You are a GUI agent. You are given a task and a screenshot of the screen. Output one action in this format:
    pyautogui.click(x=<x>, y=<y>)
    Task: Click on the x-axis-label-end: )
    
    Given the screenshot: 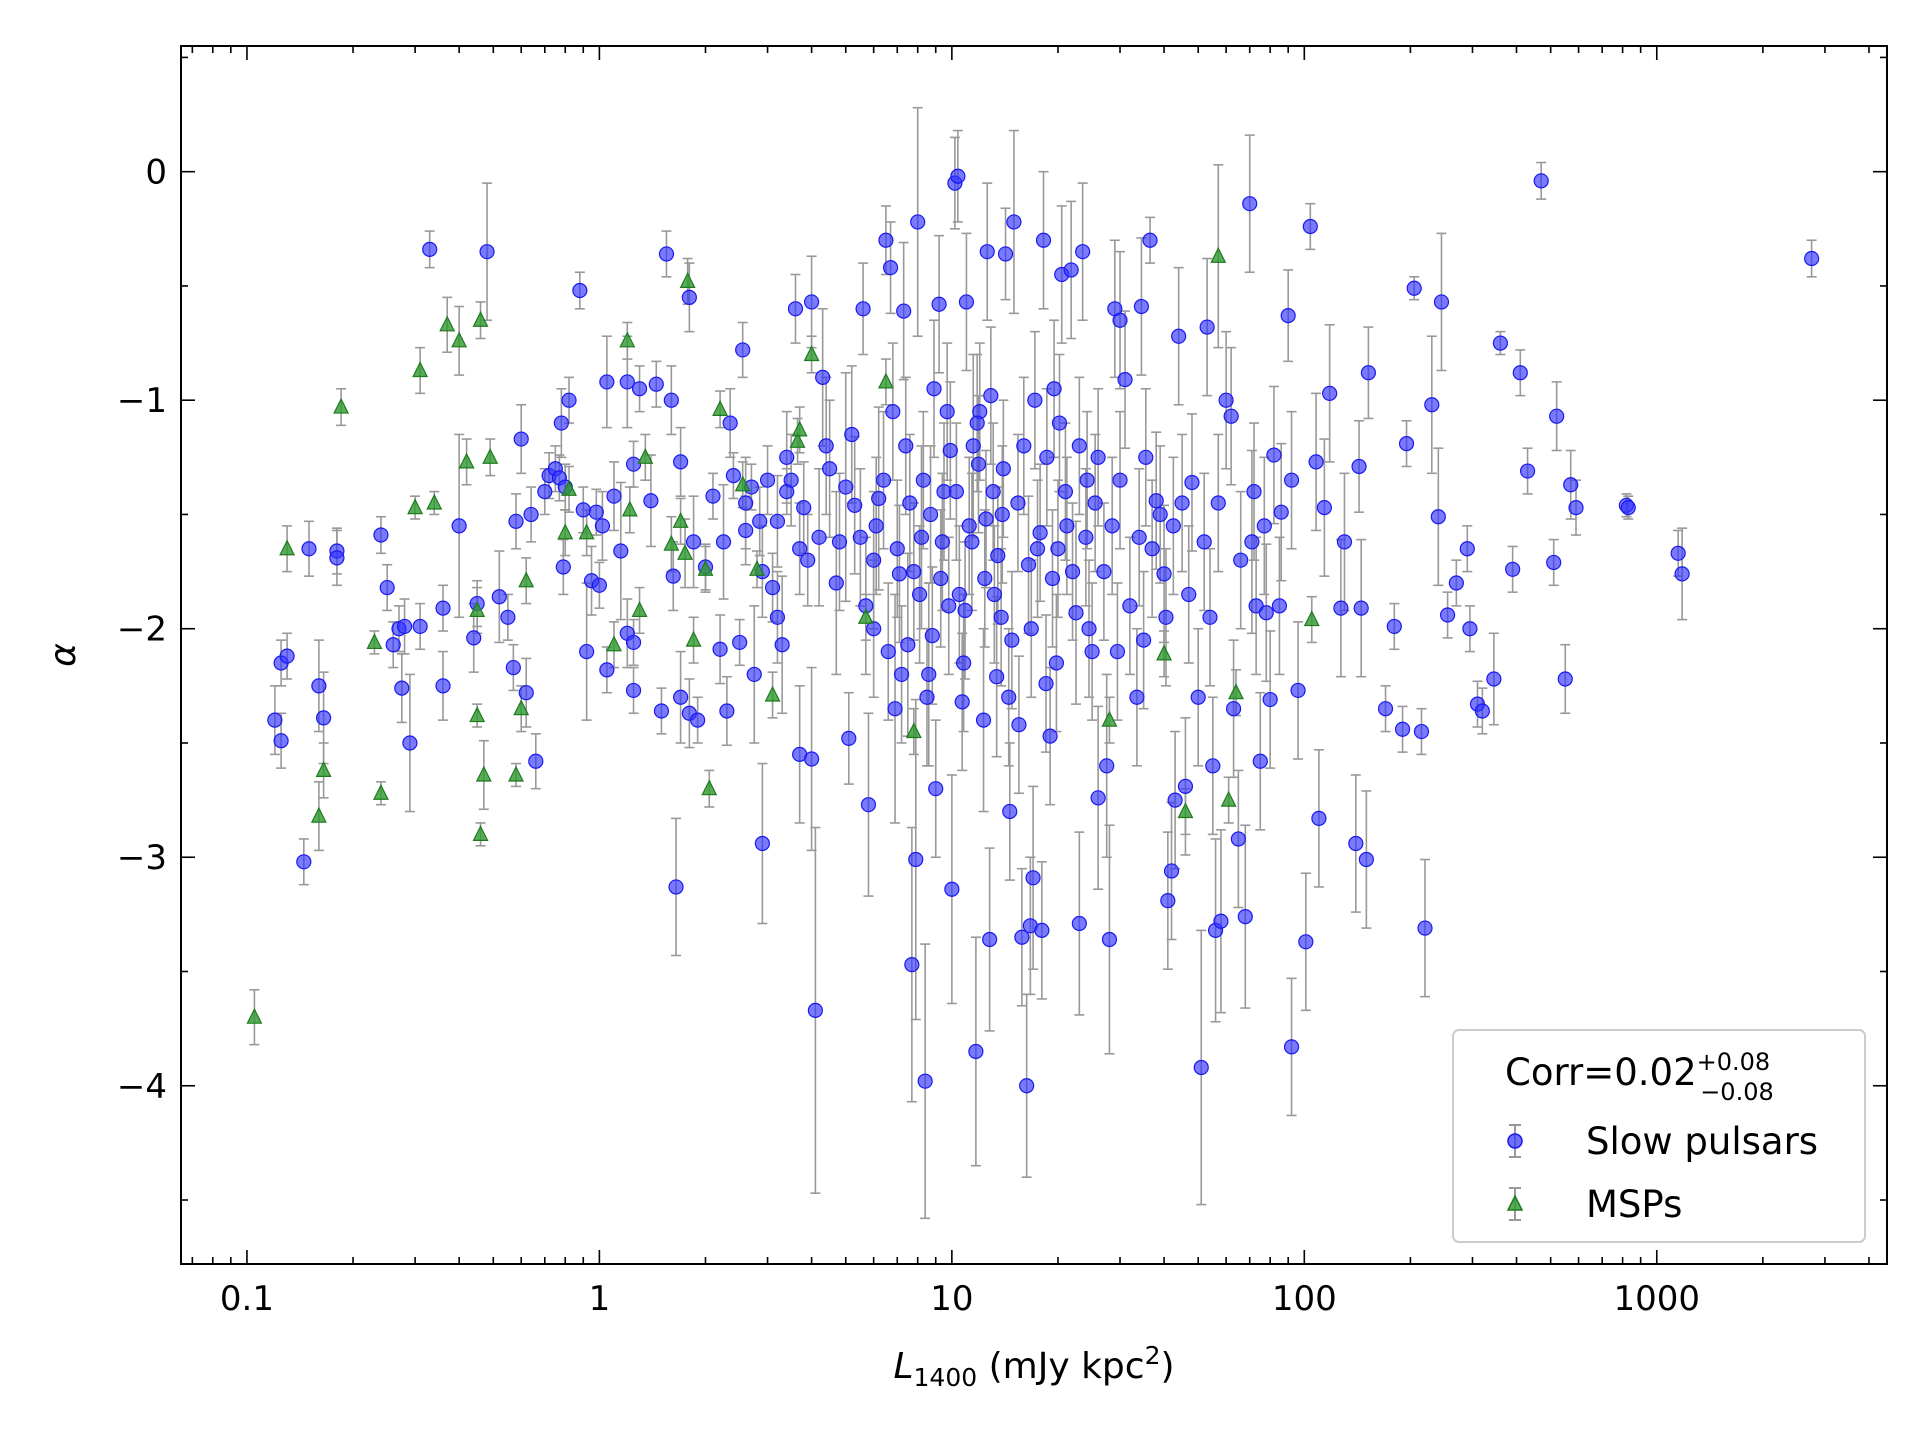 What is the action you would take?
    pyautogui.click(x=1167, y=1366)
    